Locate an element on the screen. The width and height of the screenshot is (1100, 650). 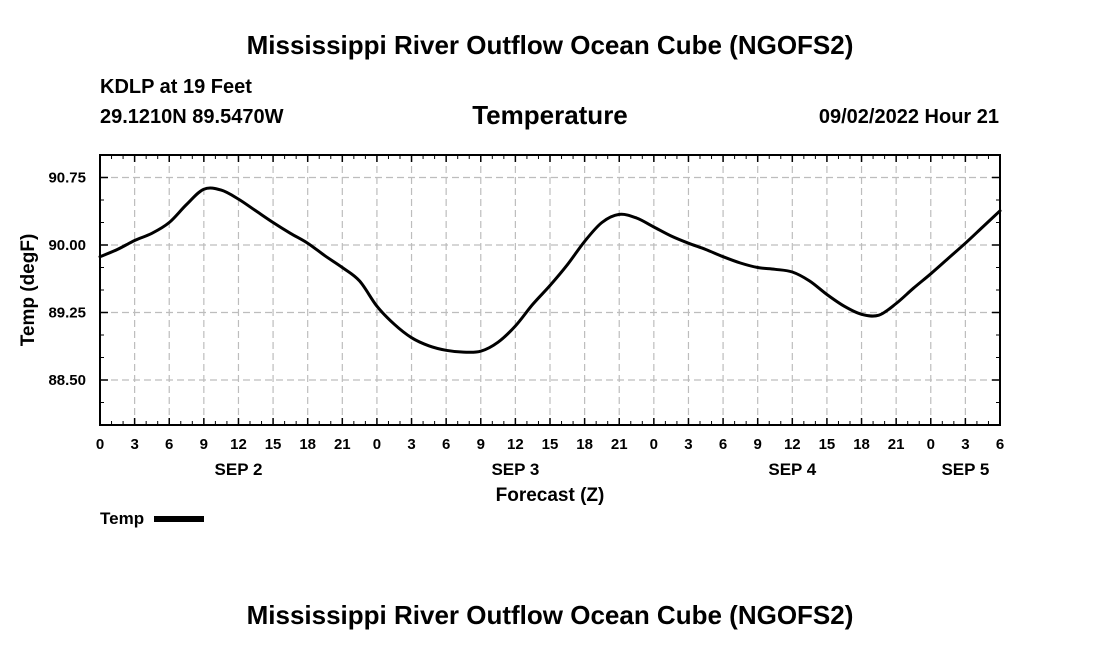
legend: Temp is located at coordinates (152, 519).